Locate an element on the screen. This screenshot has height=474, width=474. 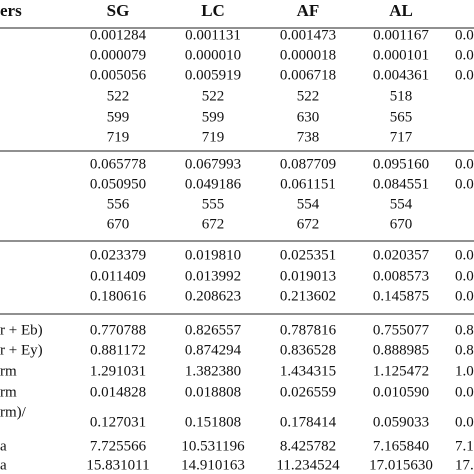
cell: 0.049186 is located at coordinates (213, 184).